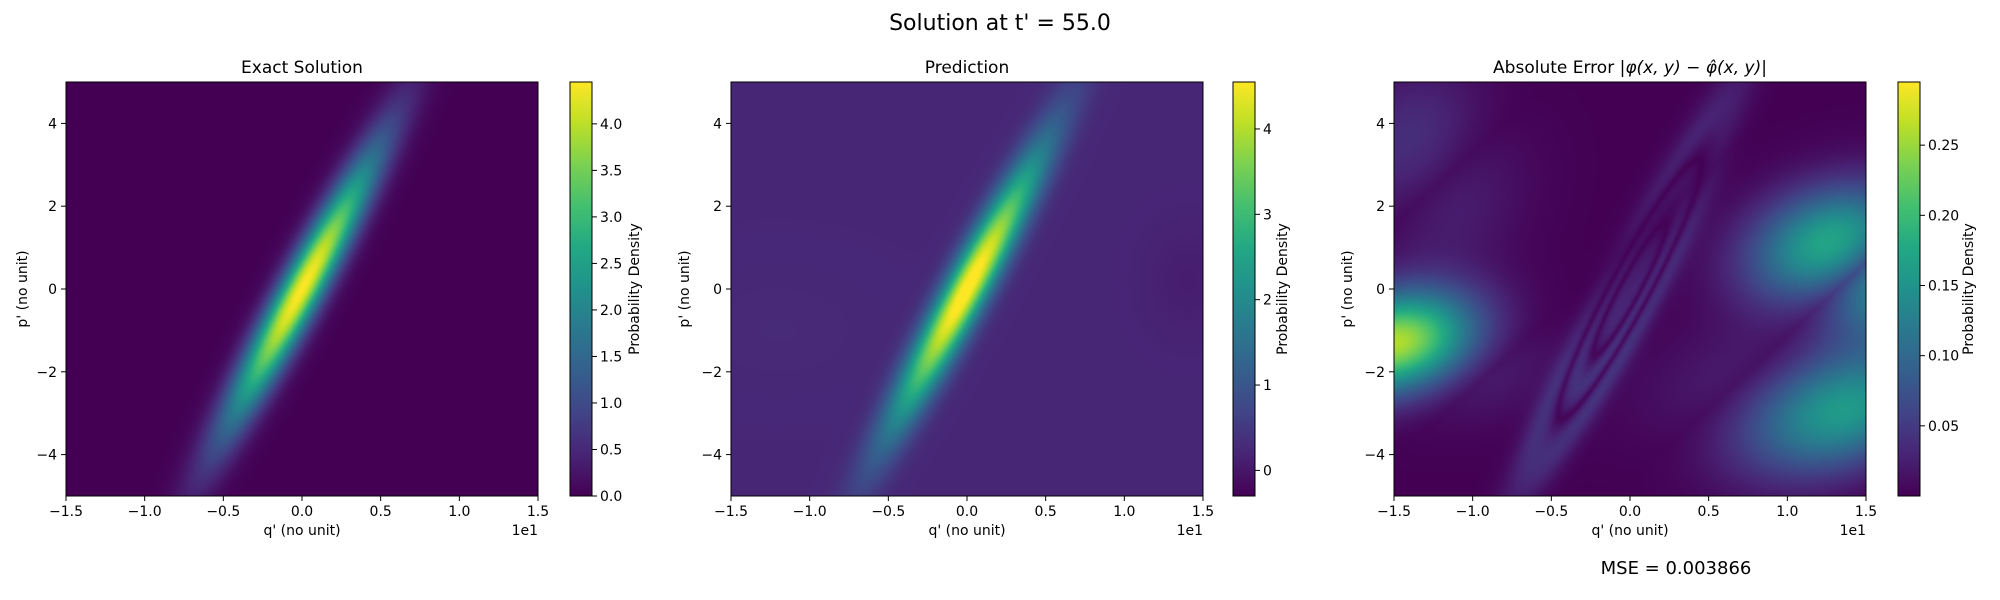  What do you see at coordinates (1629, 531) in the screenshot?
I see `x-axis-label-error: q' (no unit)` at bounding box center [1629, 531].